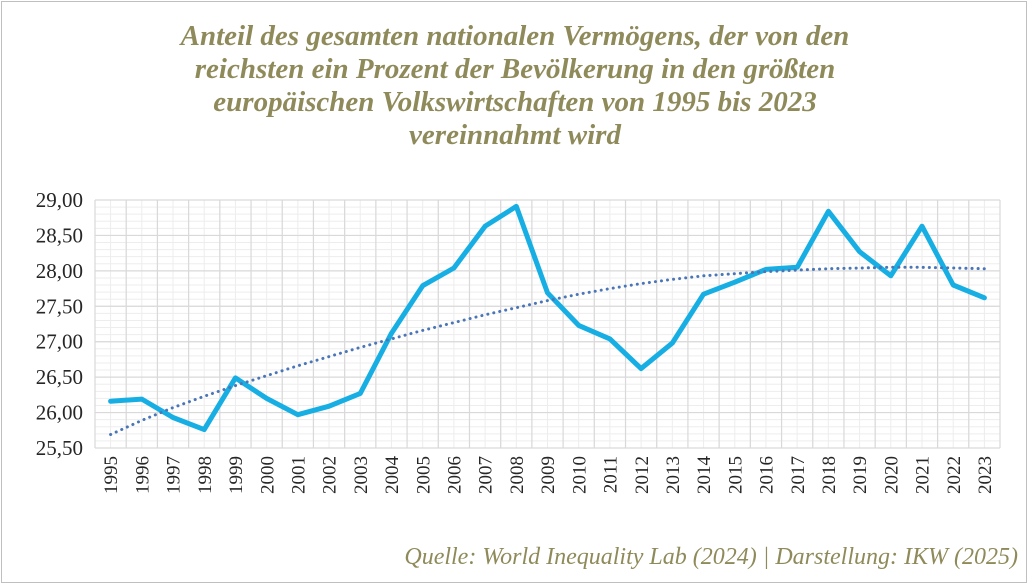  What do you see at coordinates (798, 475) in the screenshot?
I see `x-tick-label: 2017` at bounding box center [798, 475].